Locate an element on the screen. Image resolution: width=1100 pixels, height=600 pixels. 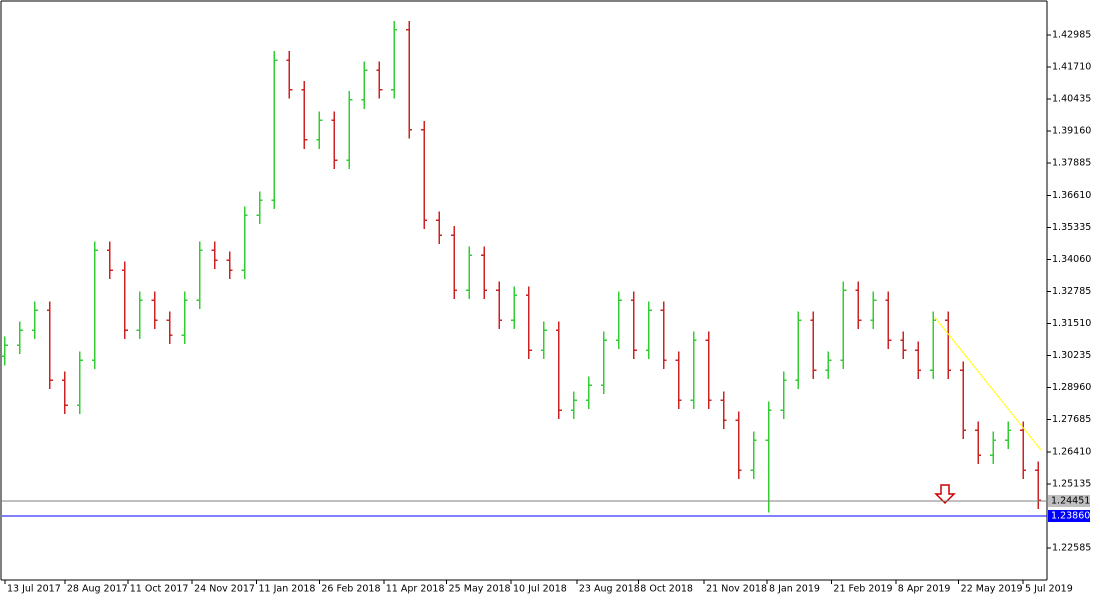
y-tick-label: 1.25135 is located at coordinates (1071, 483).